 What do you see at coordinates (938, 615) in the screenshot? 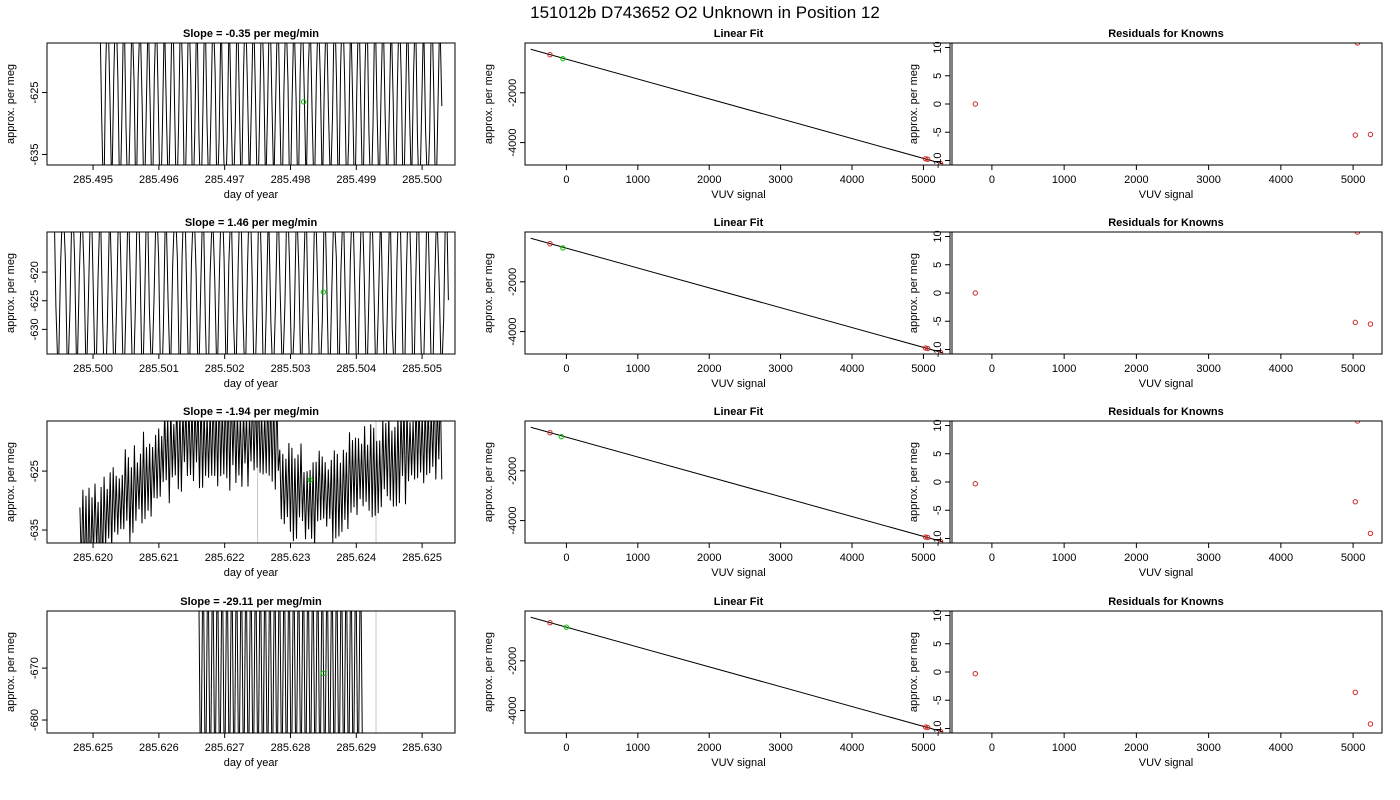
I see `y-tick-label: 10` at bounding box center [938, 615].